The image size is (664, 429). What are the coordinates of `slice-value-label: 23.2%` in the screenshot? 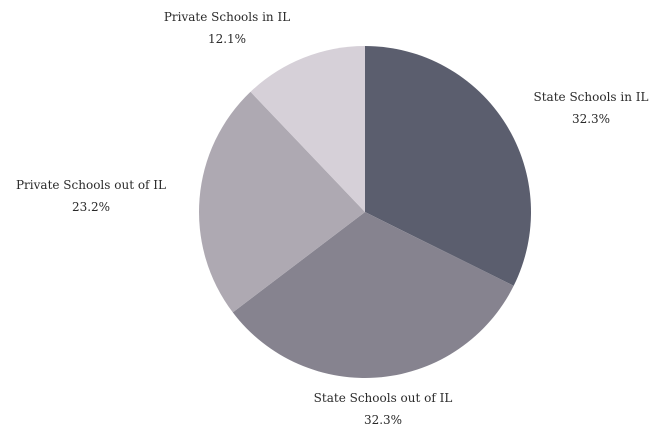 It's located at (91, 207).